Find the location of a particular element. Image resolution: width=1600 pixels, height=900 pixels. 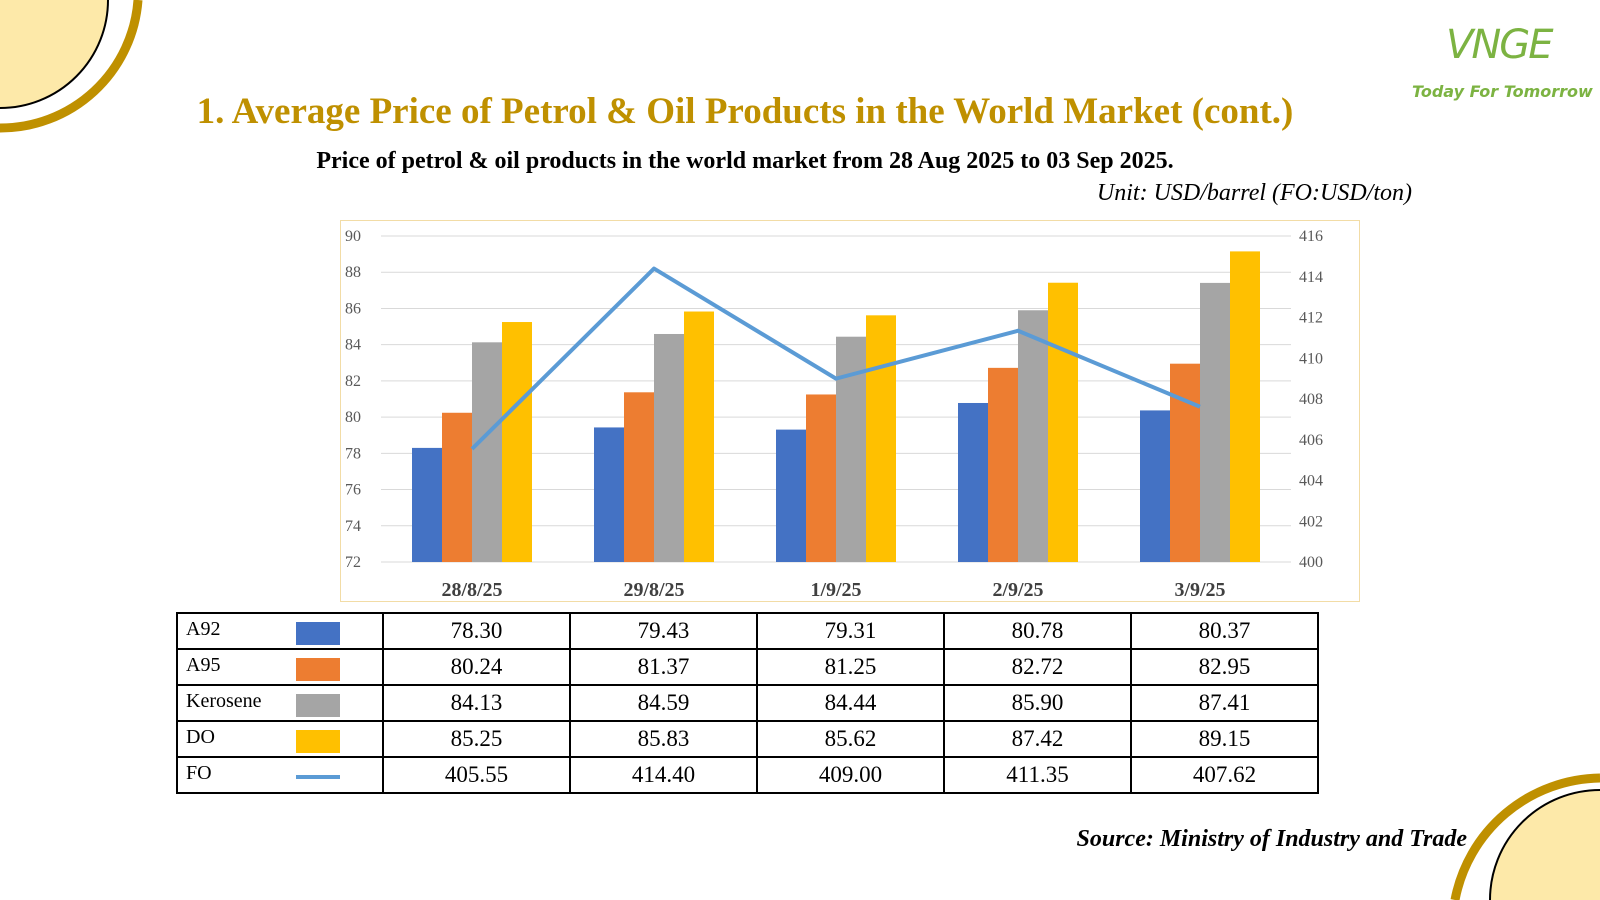

x-tick-label: 2/9/25 is located at coordinates (1017, 590).